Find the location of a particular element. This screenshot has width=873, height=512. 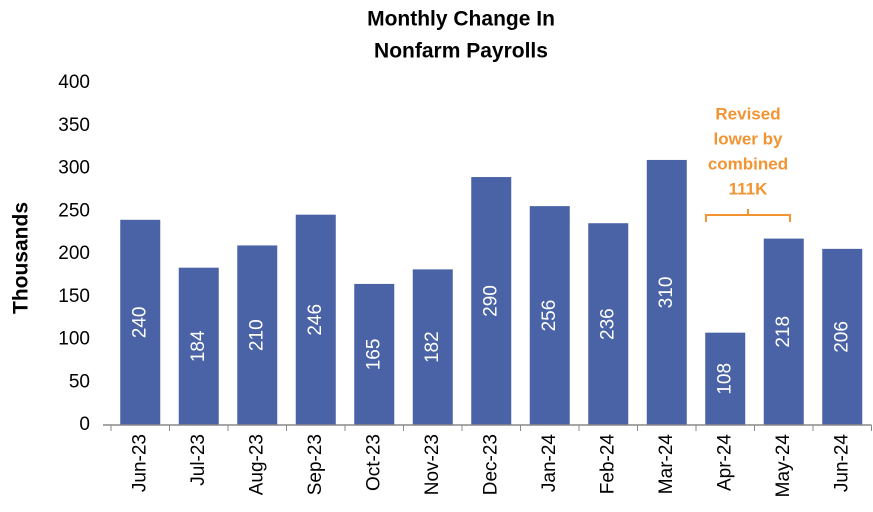

value-label: 108 is located at coordinates (724, 379).